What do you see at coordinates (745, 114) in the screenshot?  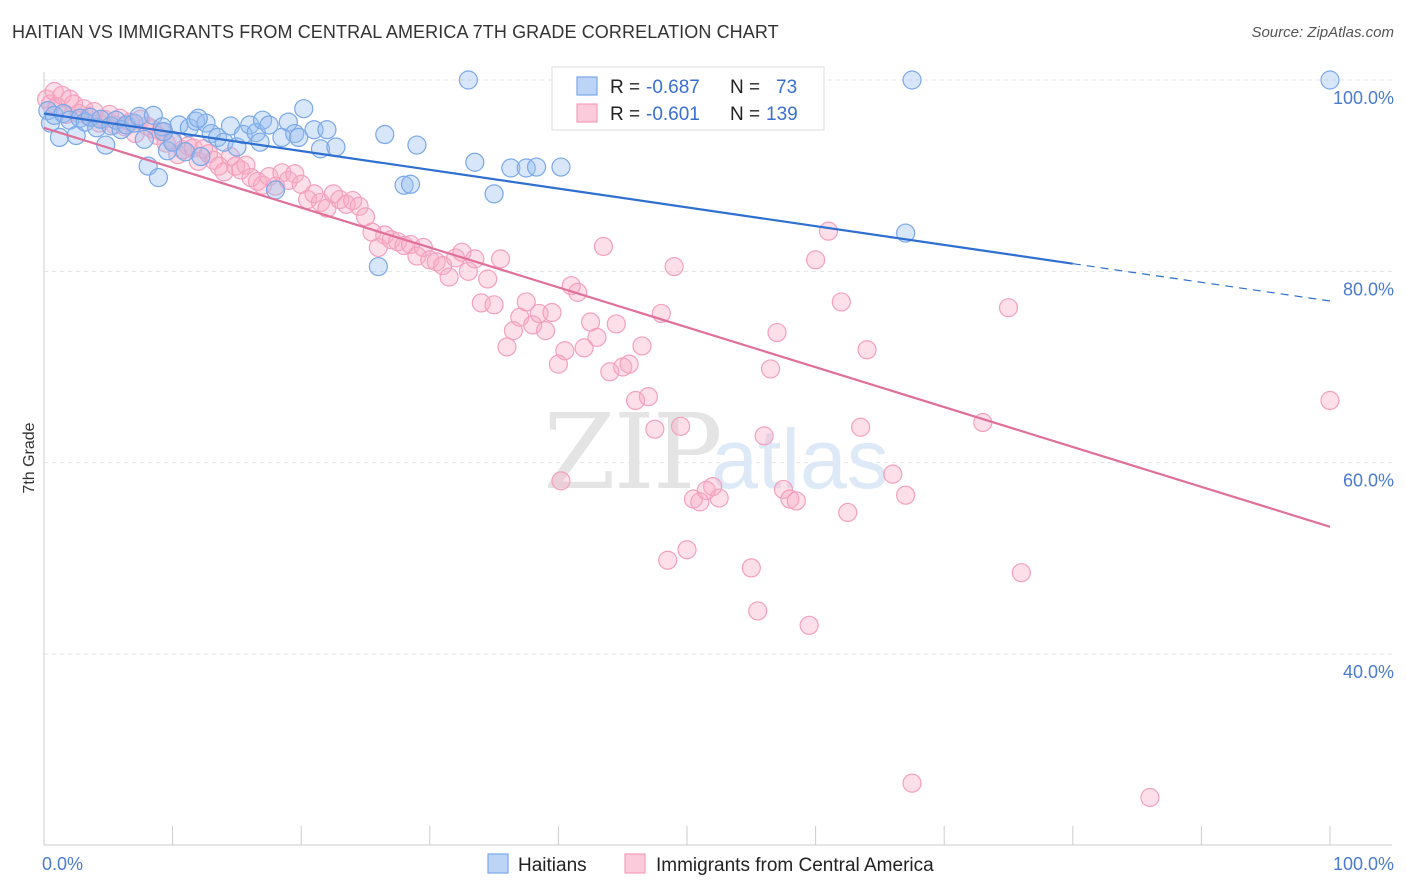 I see `legend-n-label-2: N =` at bounding box center [745, 114].